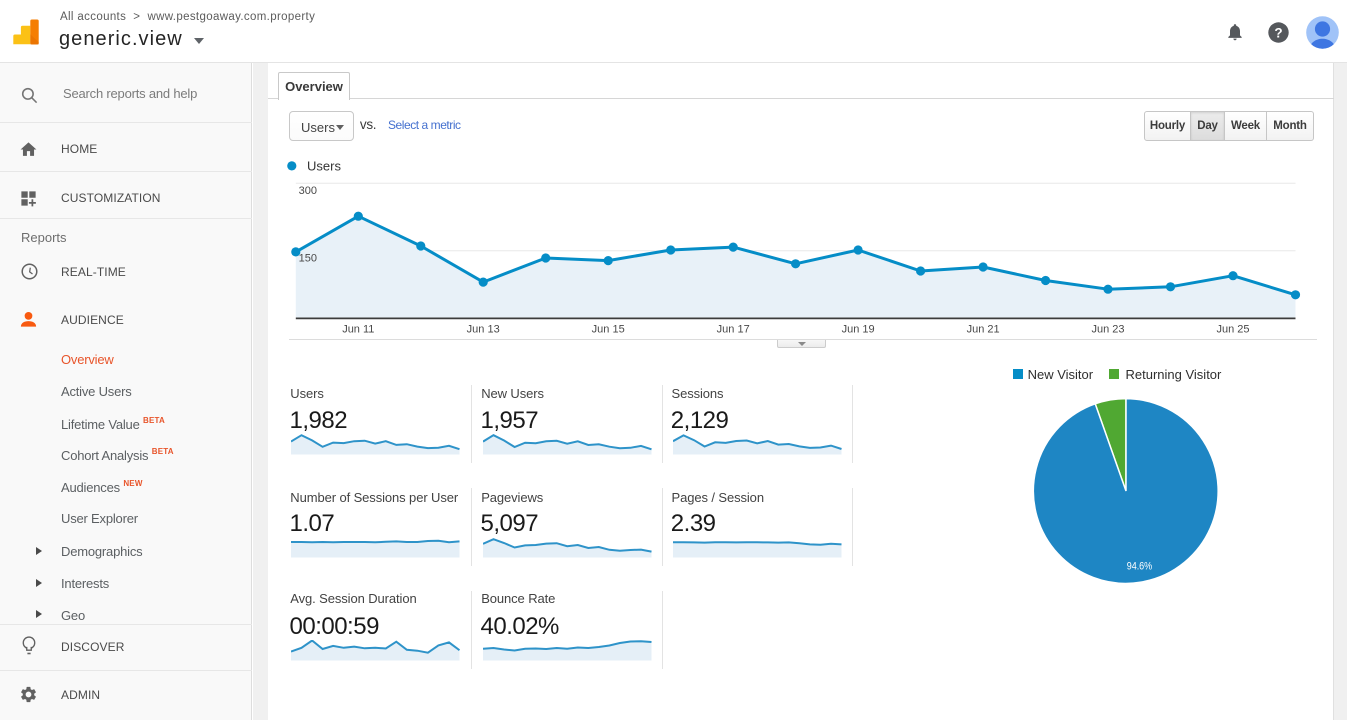 The height and width of the screenshot is (720, 1347). What do you see at coordinates (1107, 330) in the screenshot?
I see `svg-text: Jun 23` at bounding box center [1107, 330].